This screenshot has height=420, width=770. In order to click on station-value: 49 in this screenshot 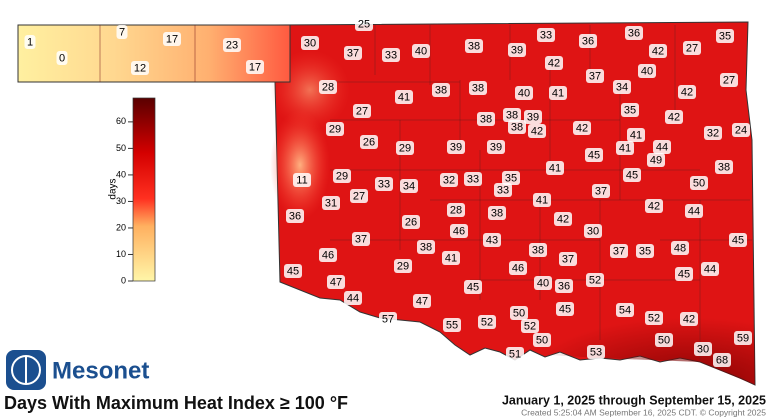, I will do `click(656, 160)`.